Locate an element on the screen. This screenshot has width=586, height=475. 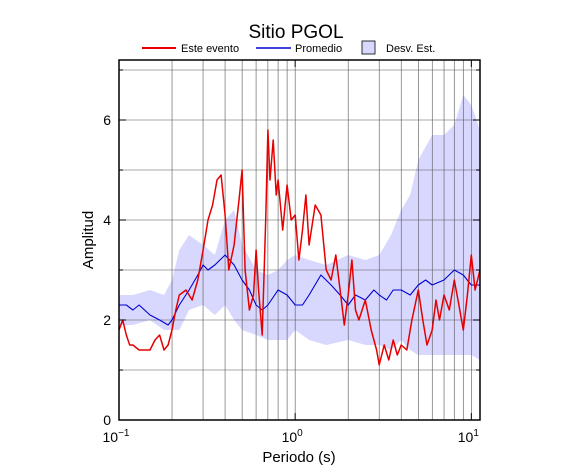
x-tick-label: 10⁻¹ is located at coordinates (116, 436).